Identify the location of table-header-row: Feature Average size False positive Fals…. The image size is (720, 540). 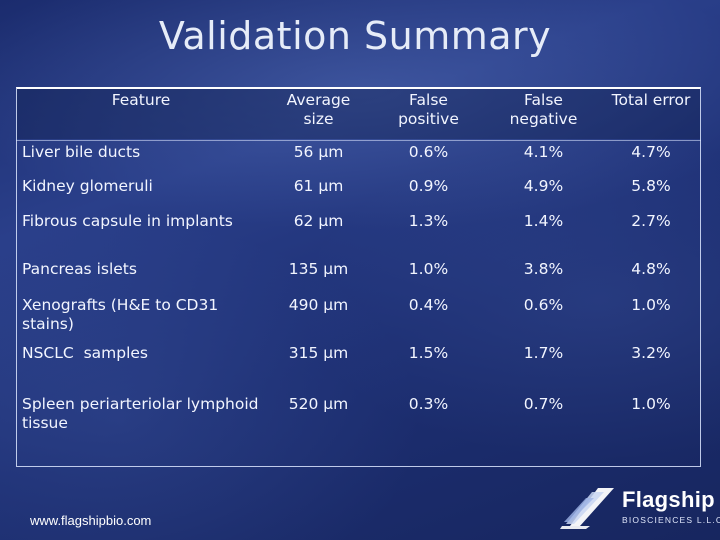
(358, 113).